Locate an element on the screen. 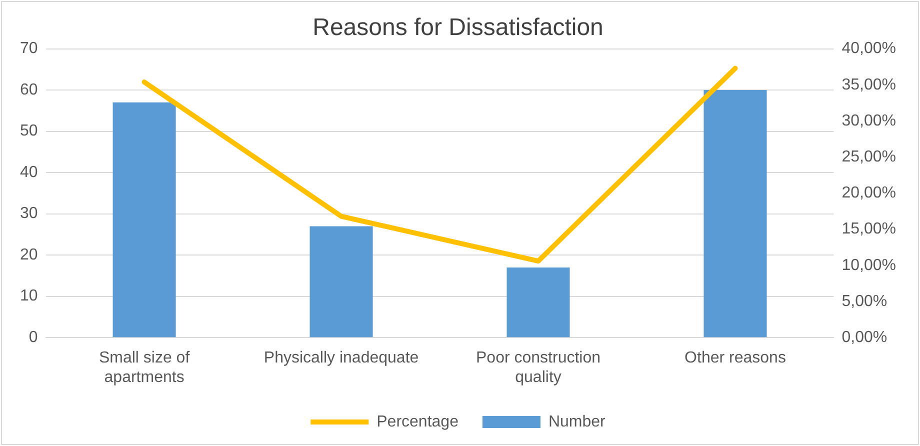  x-tick-label: Other reasons is located at coordinates (735, 358).